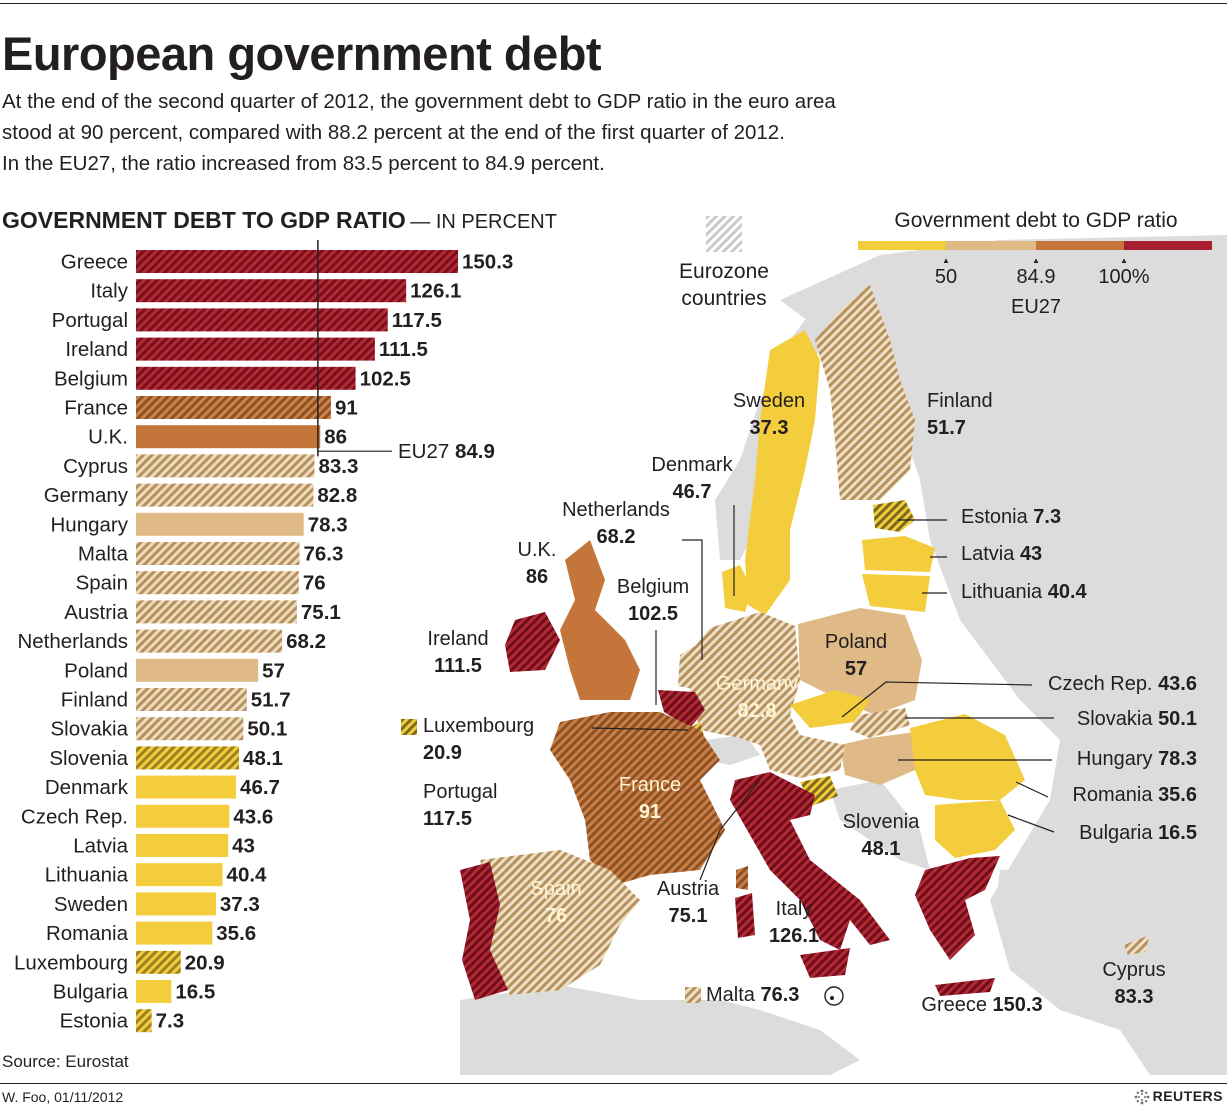  Describe the element at coordinates (96, 408) in the screenshot. I see `bar-category-label: France` at that location.